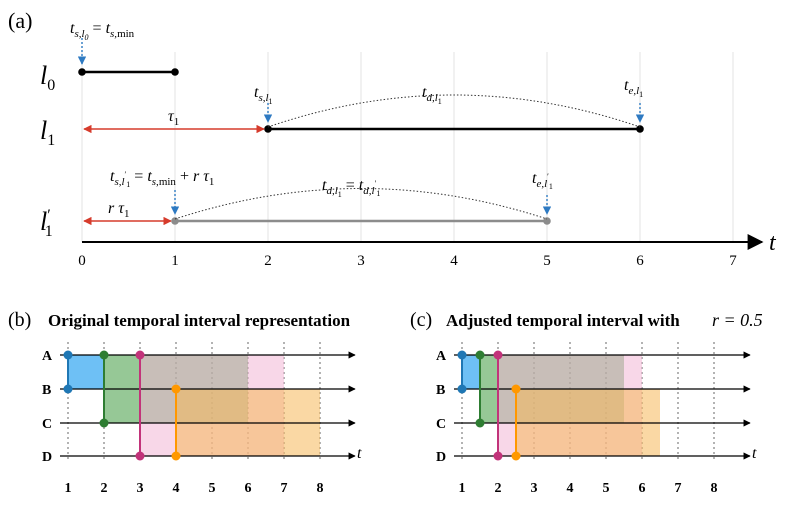 Image resolution: width=789 pixels, height=507 pixels. I want to click on l1-start-dot, so click(268, 129).